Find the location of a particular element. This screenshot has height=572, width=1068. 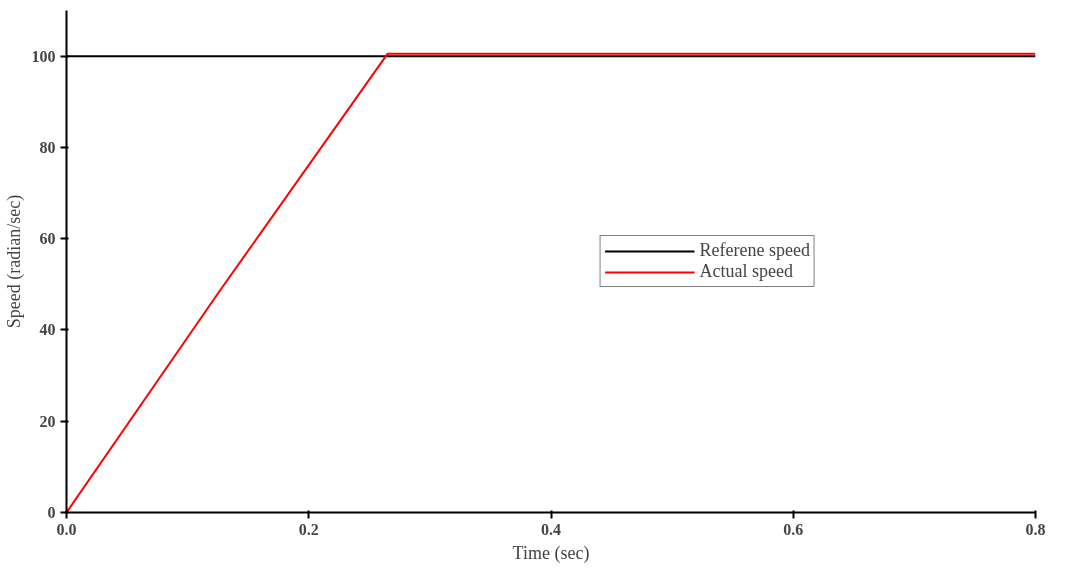

y-tick-label: 20 is located at coordinates (47, 421).